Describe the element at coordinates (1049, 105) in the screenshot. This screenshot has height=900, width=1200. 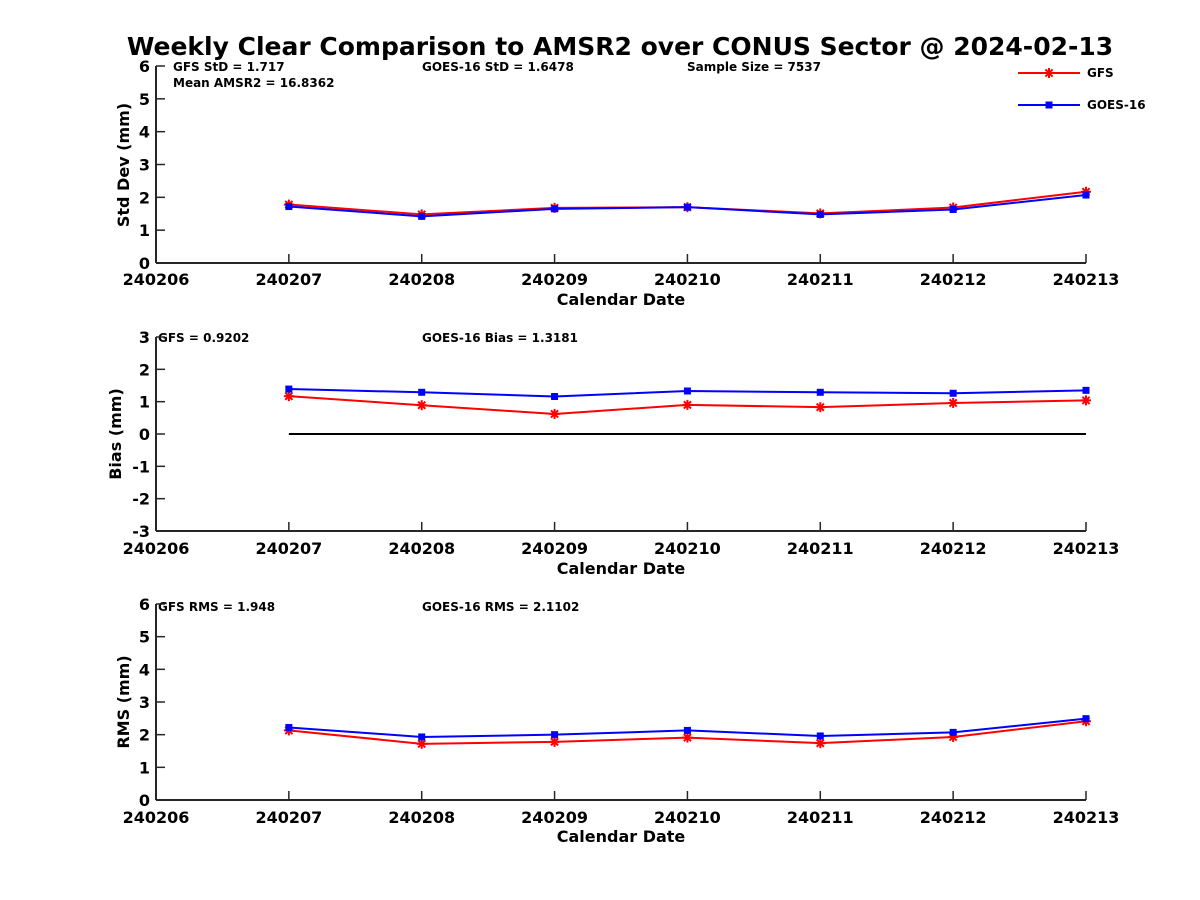
I see `legend-goes16-marker` at that location.